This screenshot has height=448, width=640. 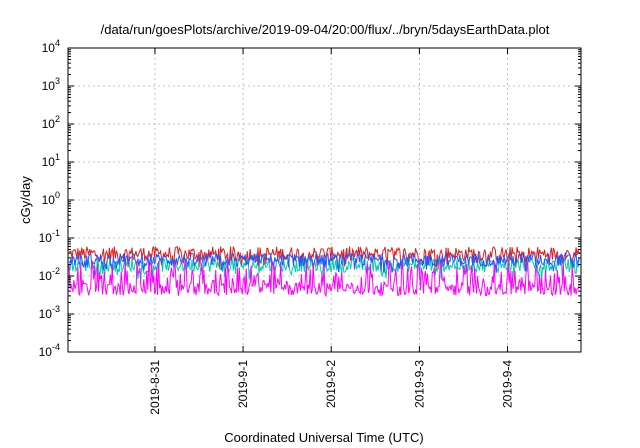 What do you see at coordinates (323, 437) in the screenshot?
I see `x-axis-label: Coordinated Universal Time (UTC)` at bounding box center [323, 437].